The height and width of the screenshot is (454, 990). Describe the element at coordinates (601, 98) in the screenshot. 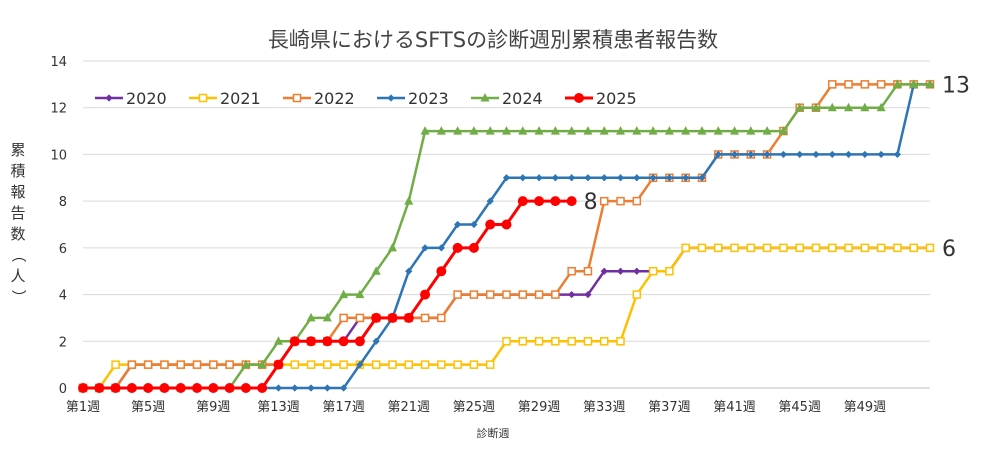

I see `legend-item: 2025` at that location.